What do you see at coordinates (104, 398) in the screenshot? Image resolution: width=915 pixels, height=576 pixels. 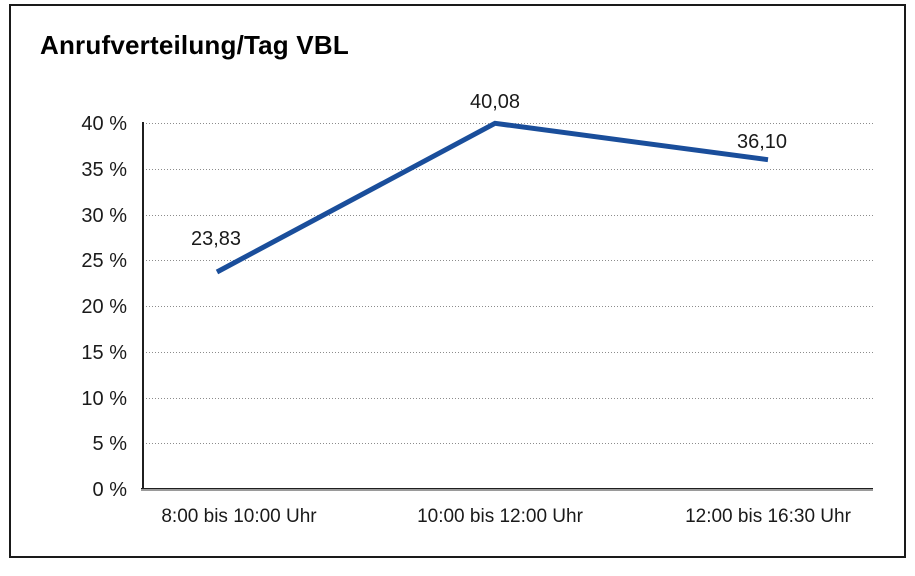 I see `y-tick-label: 10 %` at bounding box center [104, 398].